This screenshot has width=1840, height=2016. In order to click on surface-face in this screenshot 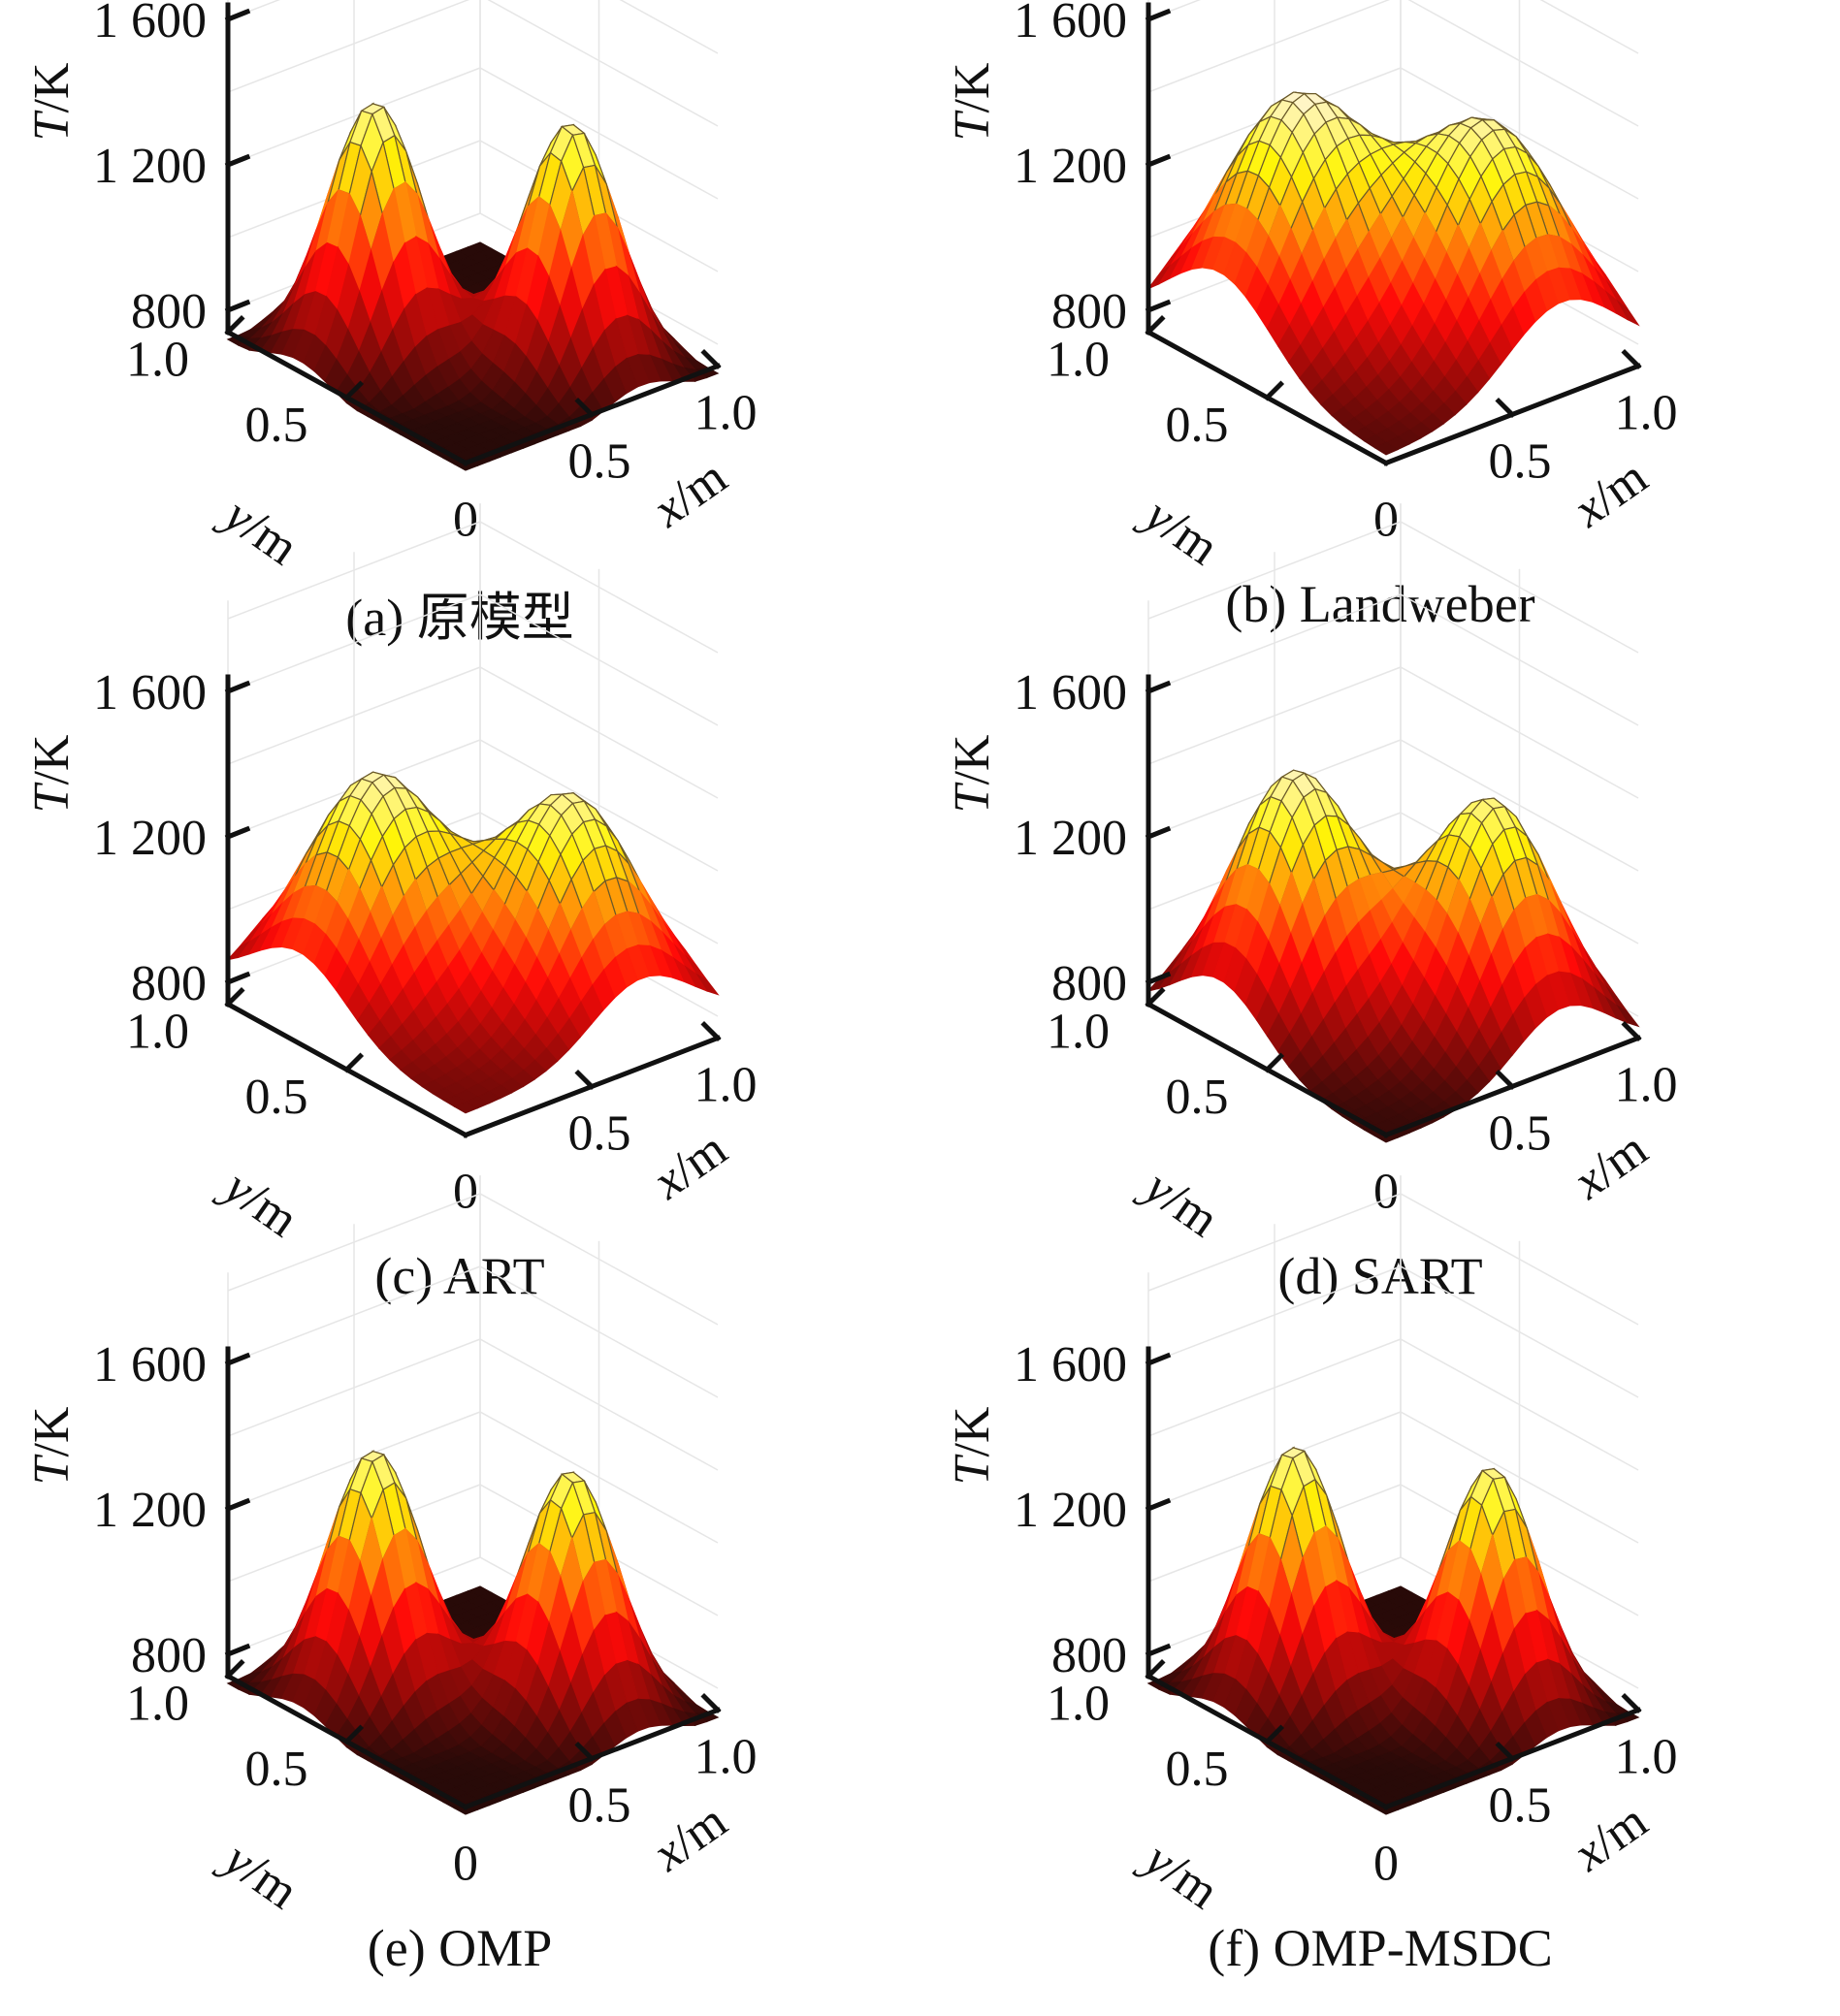, I will do `click(466, 1107)`.